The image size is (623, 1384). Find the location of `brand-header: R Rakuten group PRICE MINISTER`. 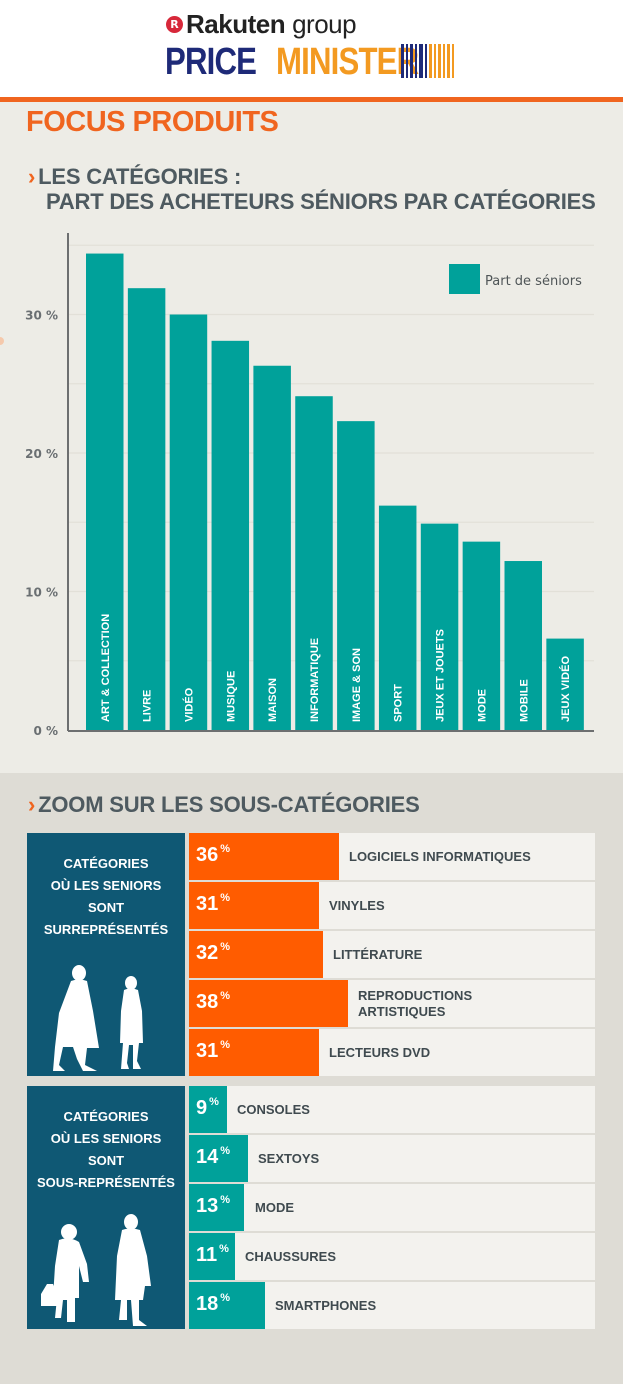

brand-header: R Rakuten group PRICE MINISTER is located at coordinates (311, 48).